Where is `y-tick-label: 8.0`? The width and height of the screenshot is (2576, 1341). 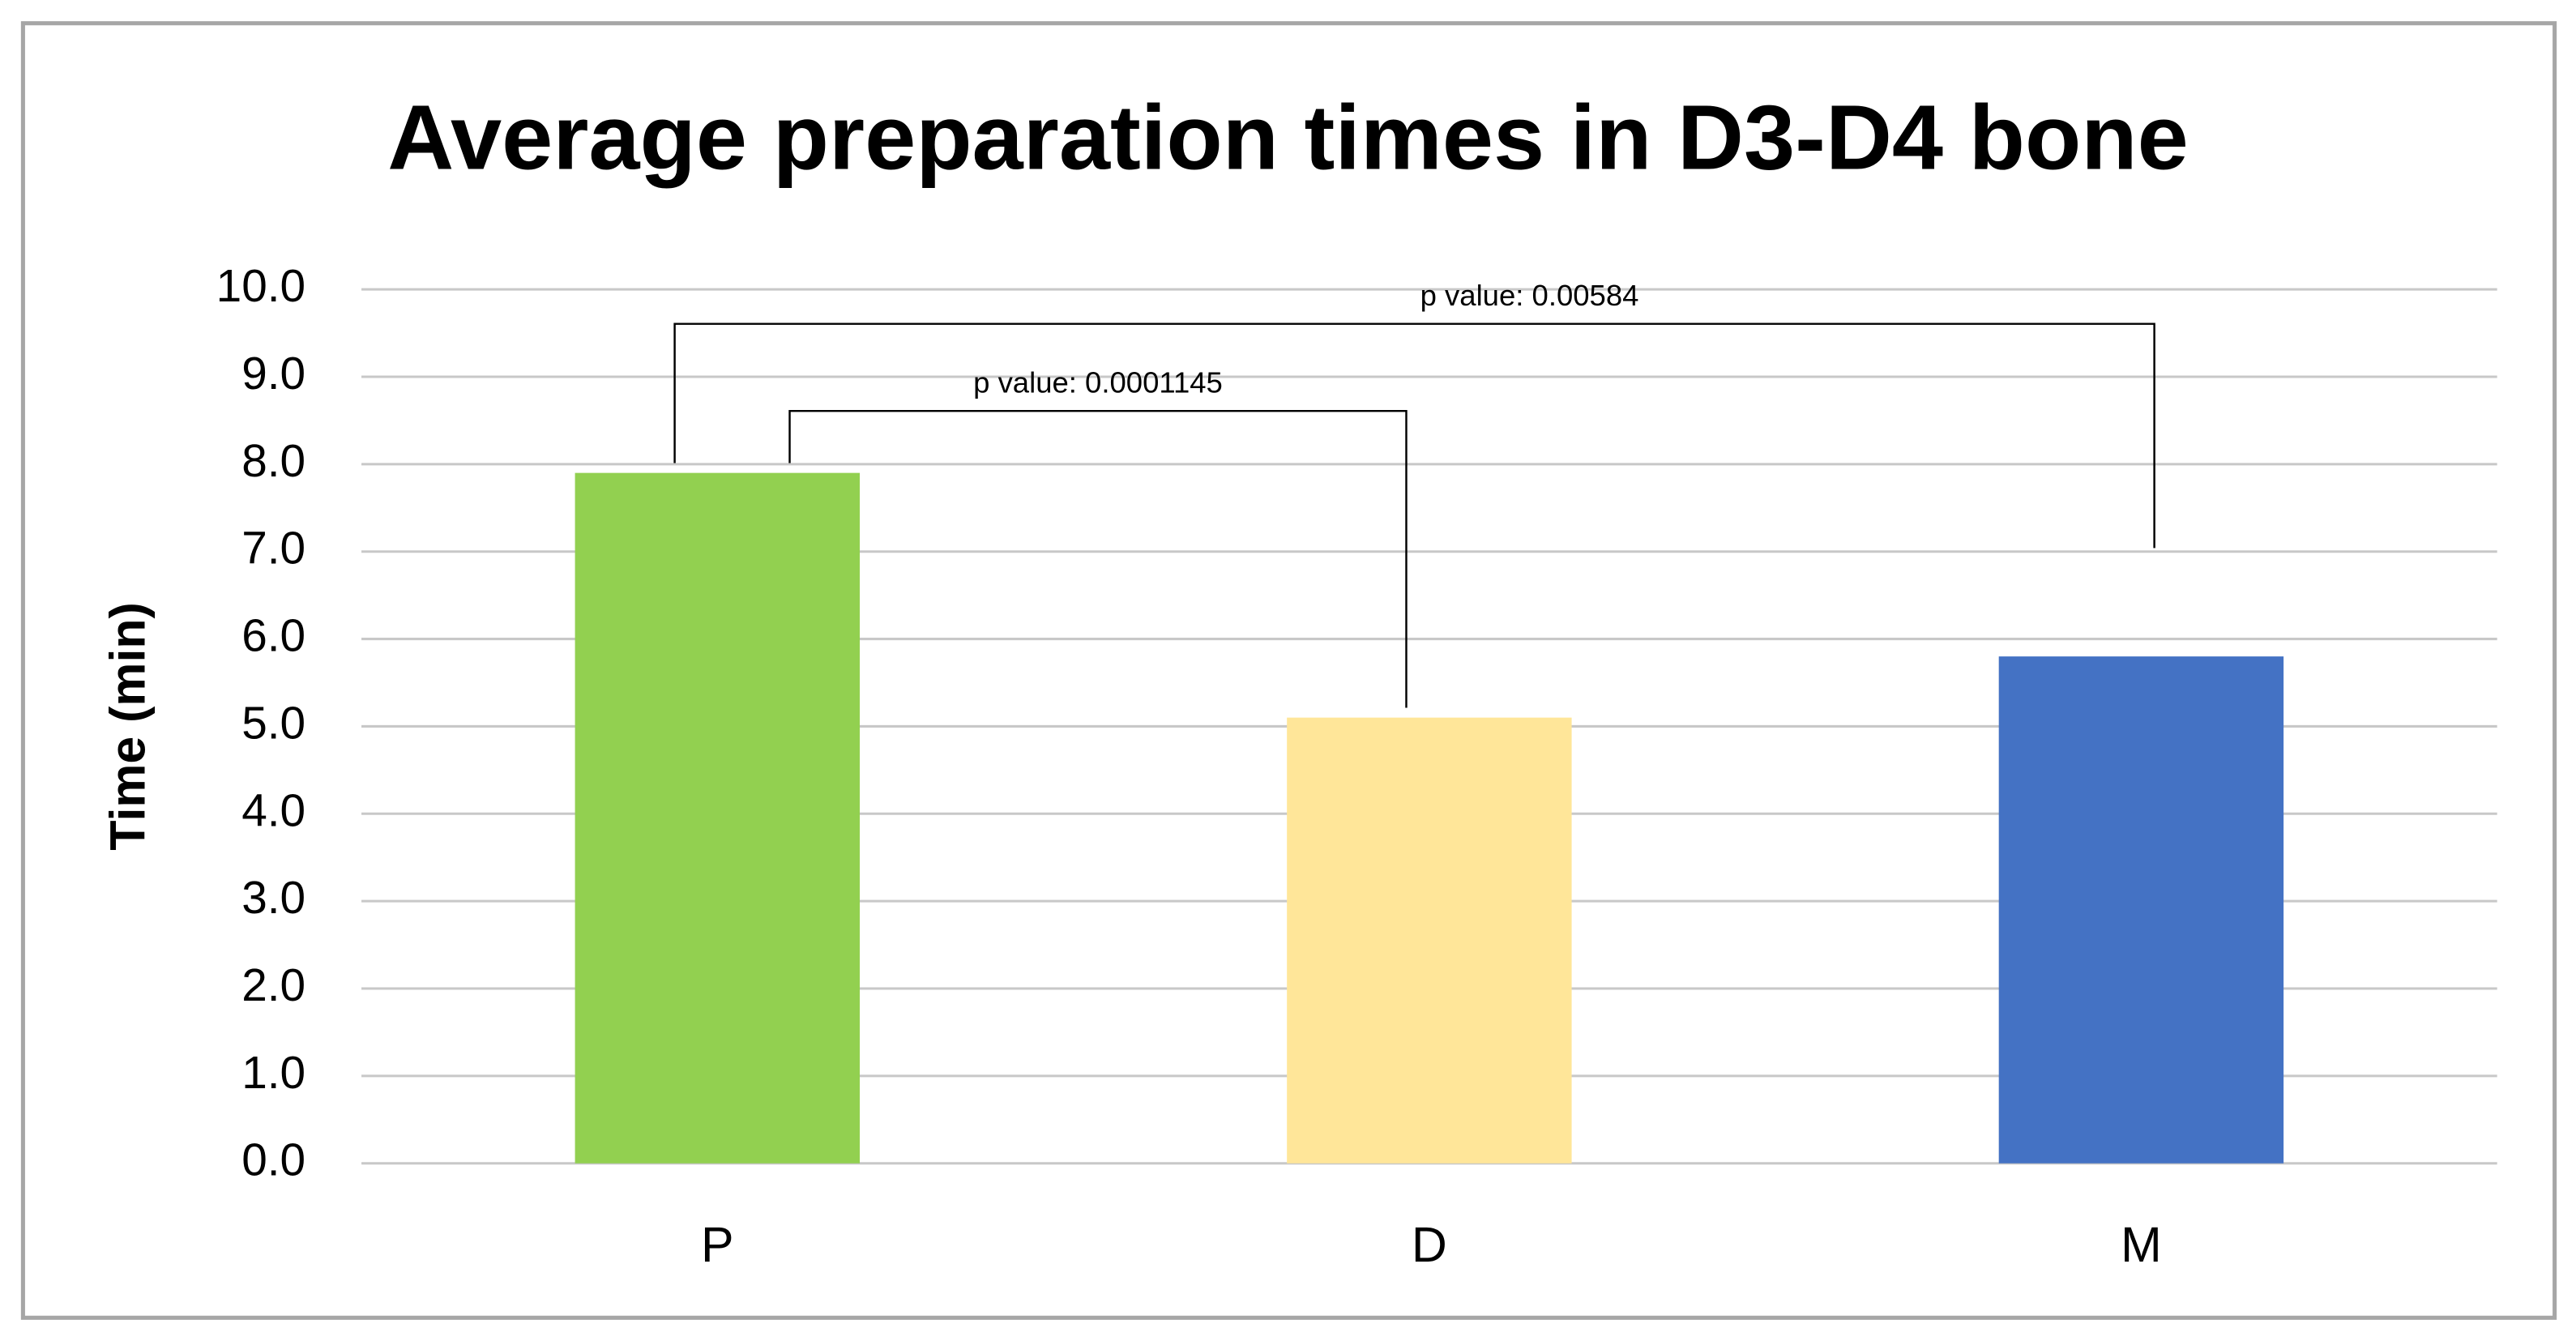
y-tick-label: 8.0 is located at coordinates (273, 461).